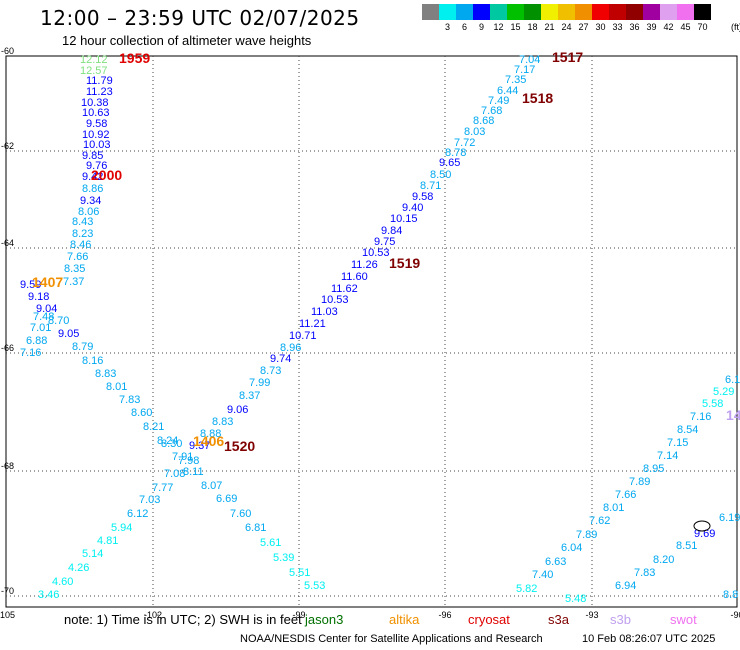  Describe the element at coordinates (515, 27) in the screenshot. I see `legend-tick: 15` at that location.